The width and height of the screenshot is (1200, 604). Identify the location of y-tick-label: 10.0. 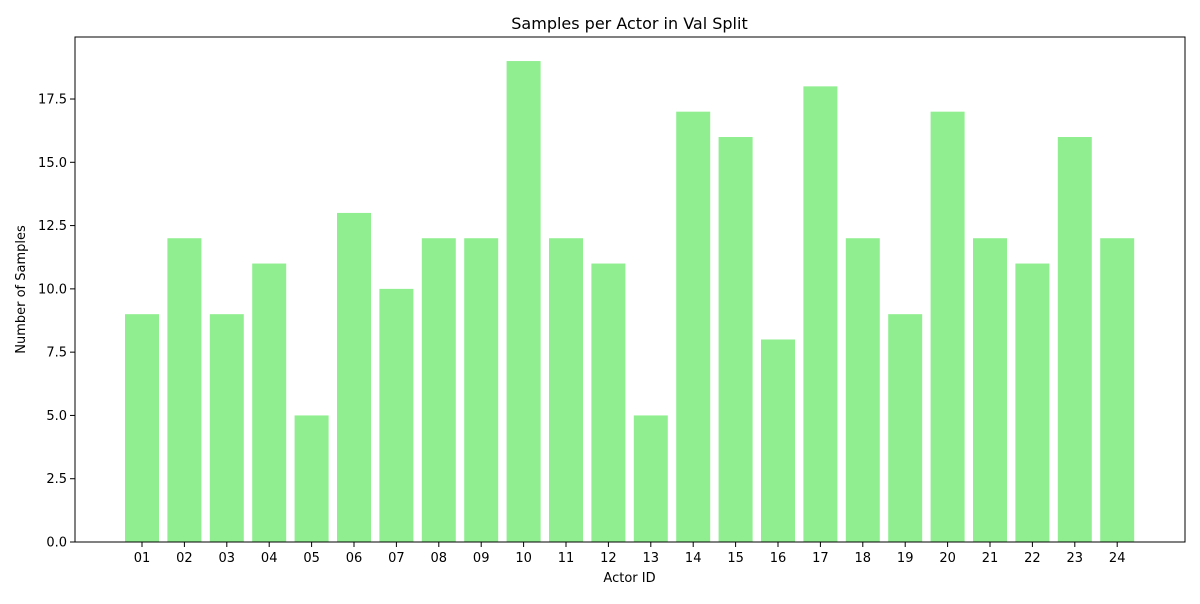
(52, 289).